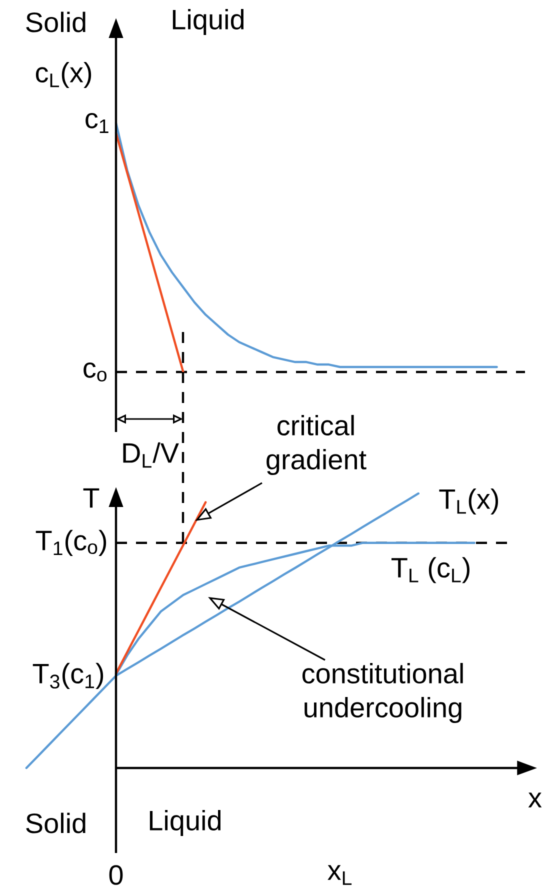 The width and height of the screenshot is (544, 890). What do you see at coordinates (316, 445) in the screenshot?
I see `text: critical gradient` at bounding box center [316, 445].